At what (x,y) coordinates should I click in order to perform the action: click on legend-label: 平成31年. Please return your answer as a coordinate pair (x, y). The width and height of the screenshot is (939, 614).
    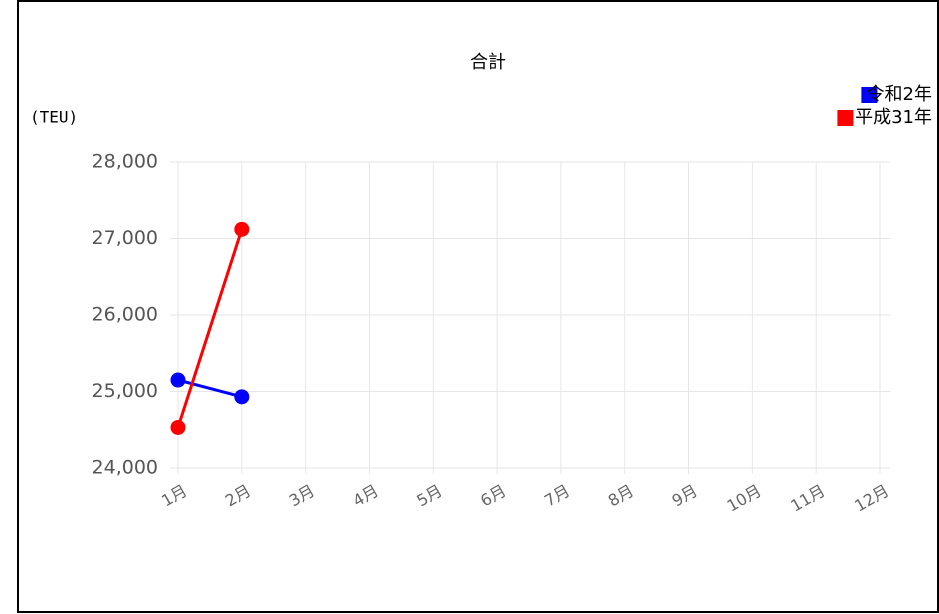
    Looking at the image, I should click on (893, 117).